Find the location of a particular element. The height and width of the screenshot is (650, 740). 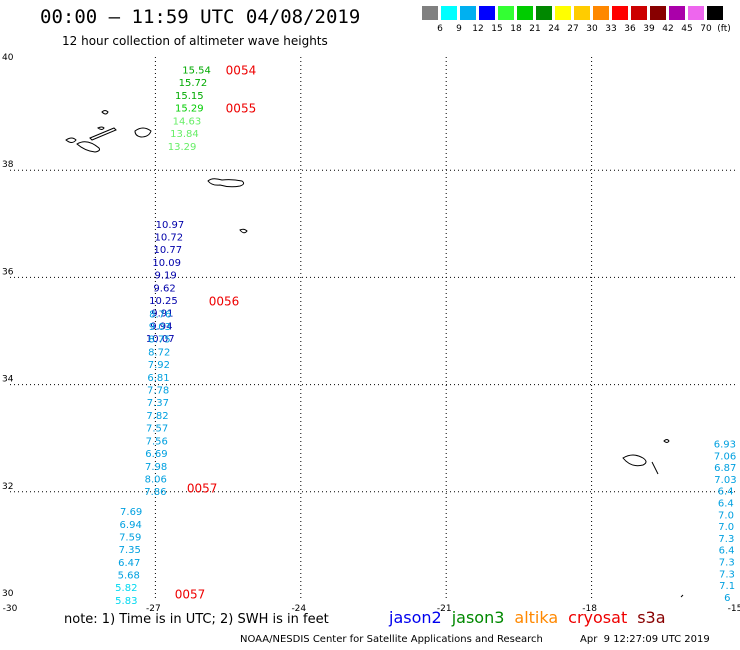

legend-label: 42 is located at coordinates (668, 29).